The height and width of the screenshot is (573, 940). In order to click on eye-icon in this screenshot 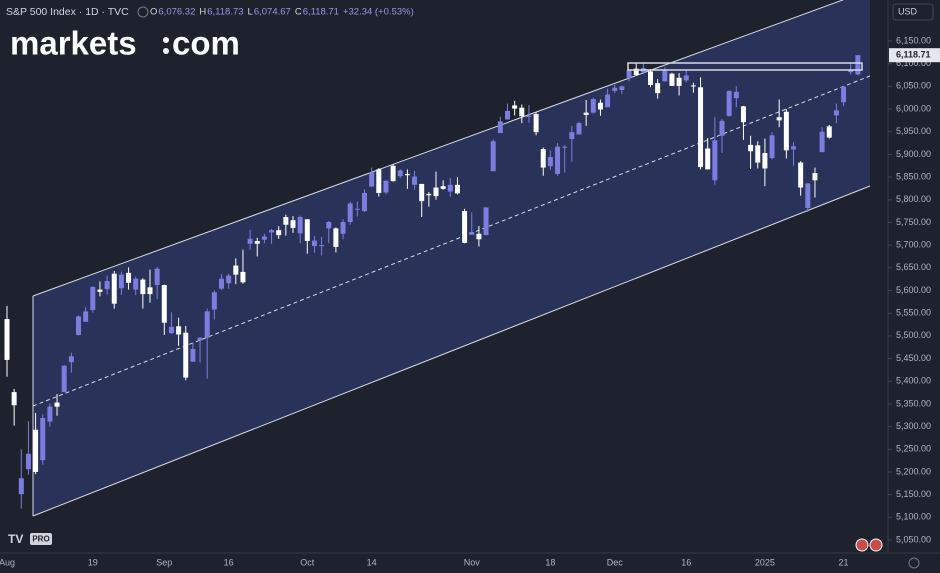, I will do `click(143, 12)`.